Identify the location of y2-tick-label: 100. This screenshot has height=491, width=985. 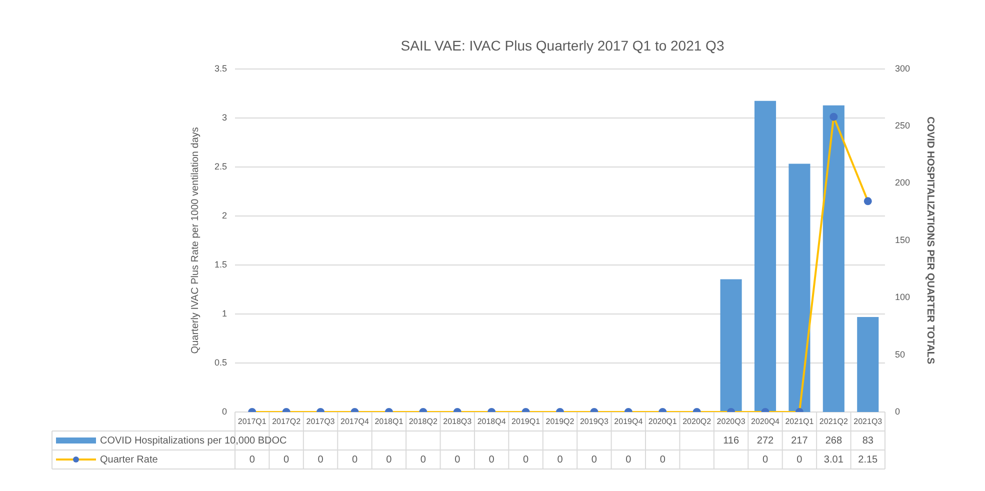
(902, 297).